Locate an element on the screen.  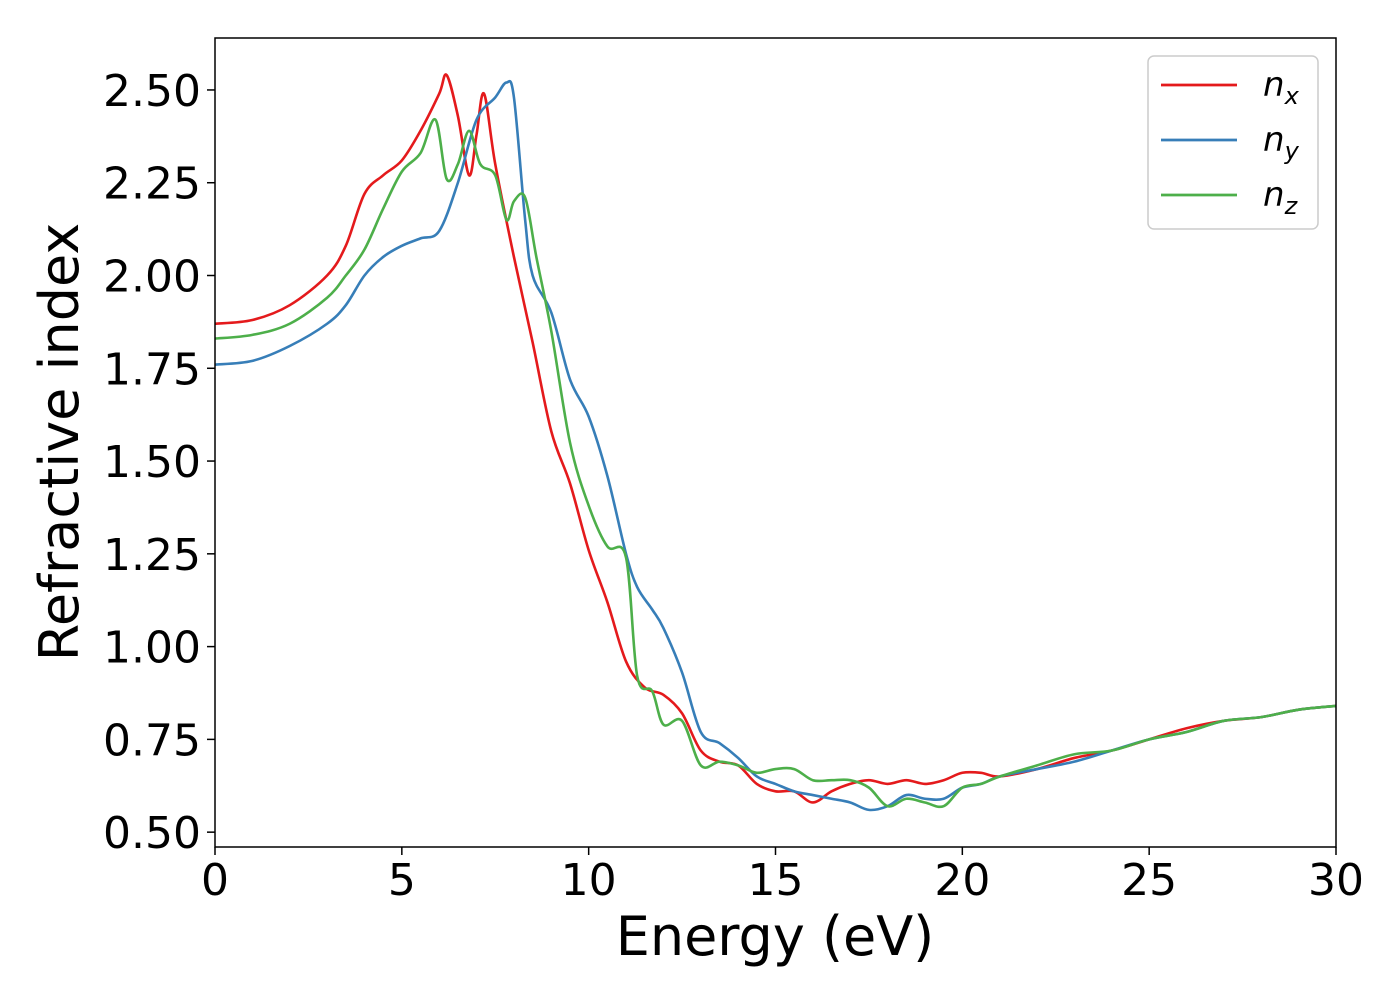
y-axis-label: Refractive index is located at coordinates (59, 442).